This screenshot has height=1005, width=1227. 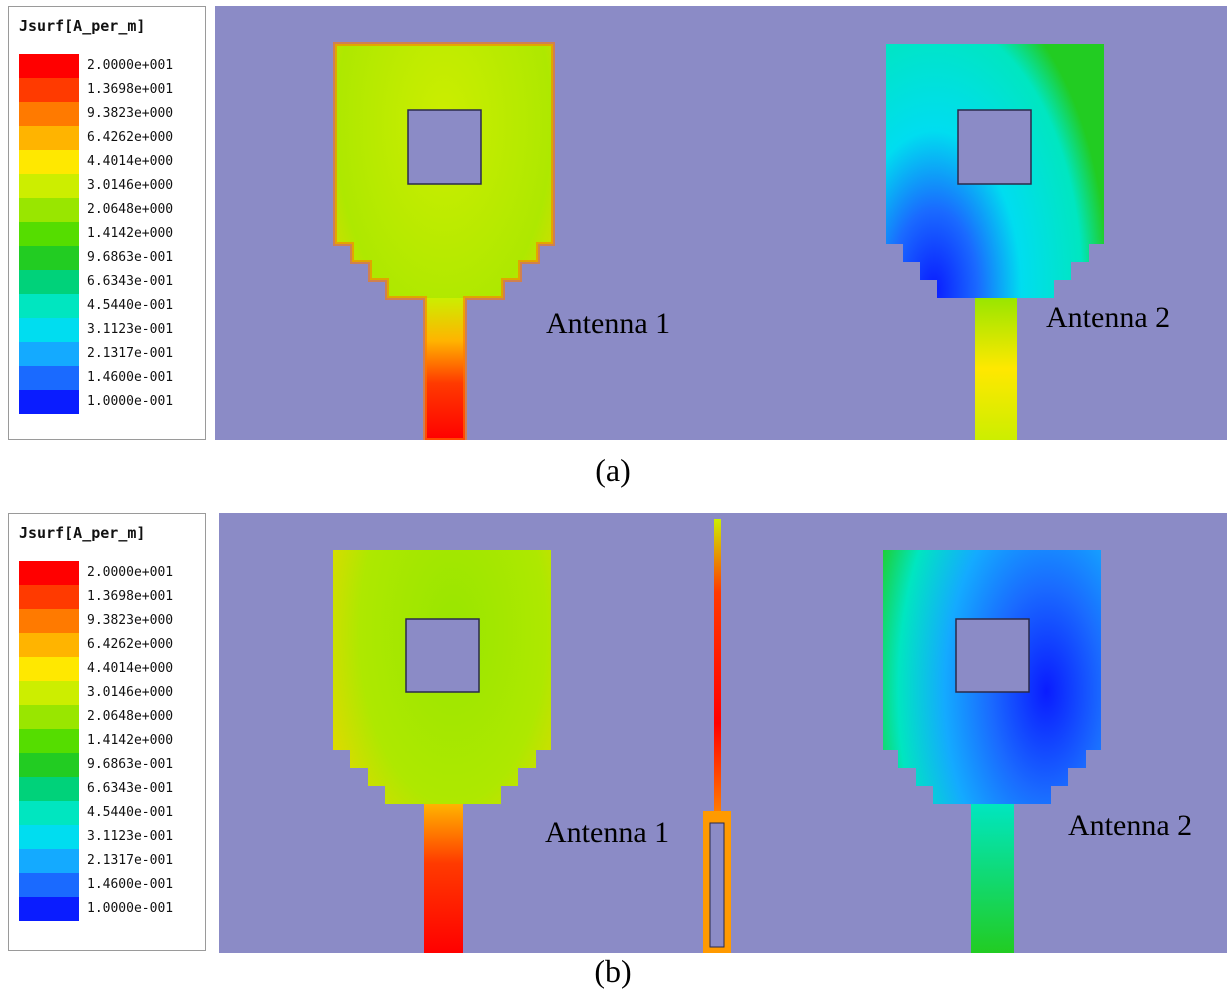 What do you see at coordinates (613, 971) in the screenshot?
I see `panel-caption: (b)` at bounding box center [613, 971].